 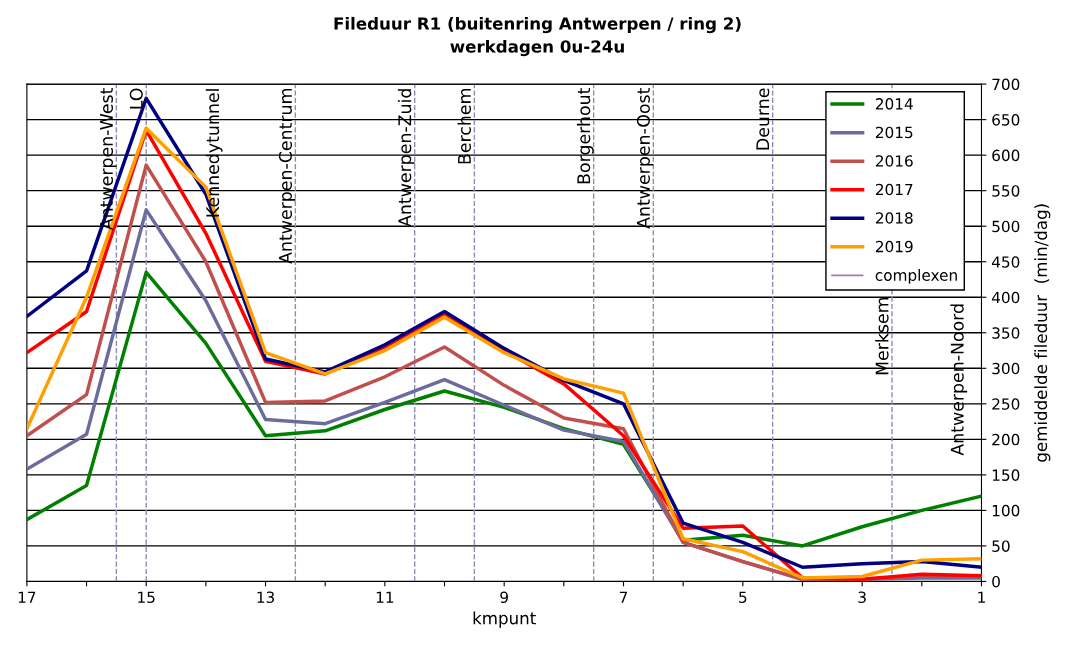 What do you see at coordinates (1006, 439) in the screenshot?
I see `y-tick-label: 200` at bounding box center [1006, 439].